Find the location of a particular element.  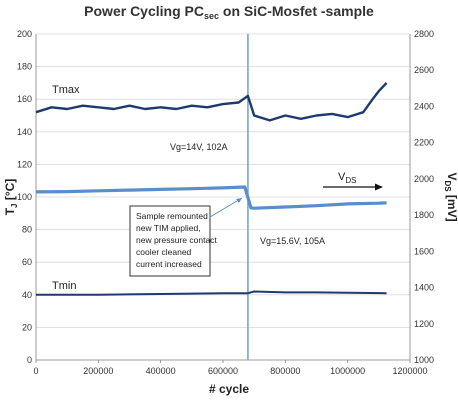

left-axis-ticks: 0 20 40 60 80 100 120 140 160 180 200 is located at coordinates (24, 197).